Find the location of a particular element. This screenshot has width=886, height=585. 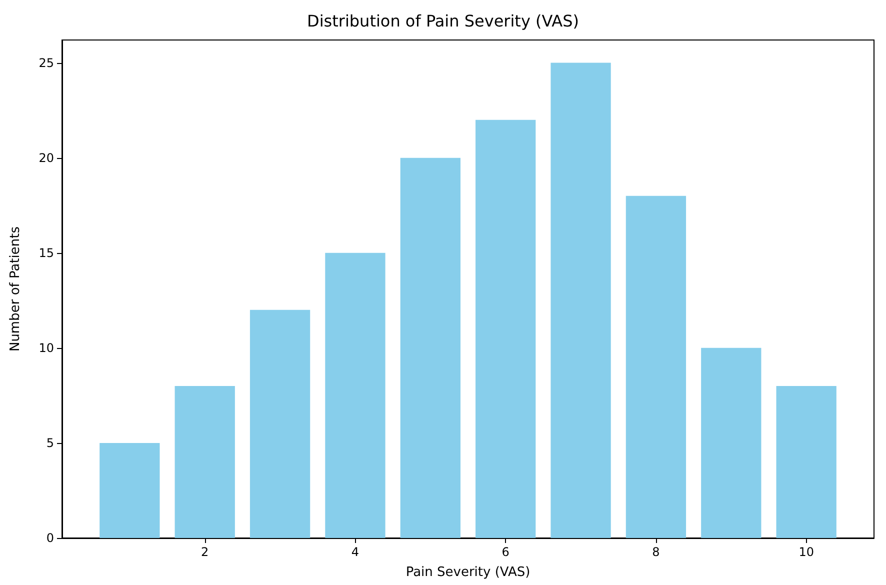

y-tick-label: 15 is located at coordinates (46, 253).